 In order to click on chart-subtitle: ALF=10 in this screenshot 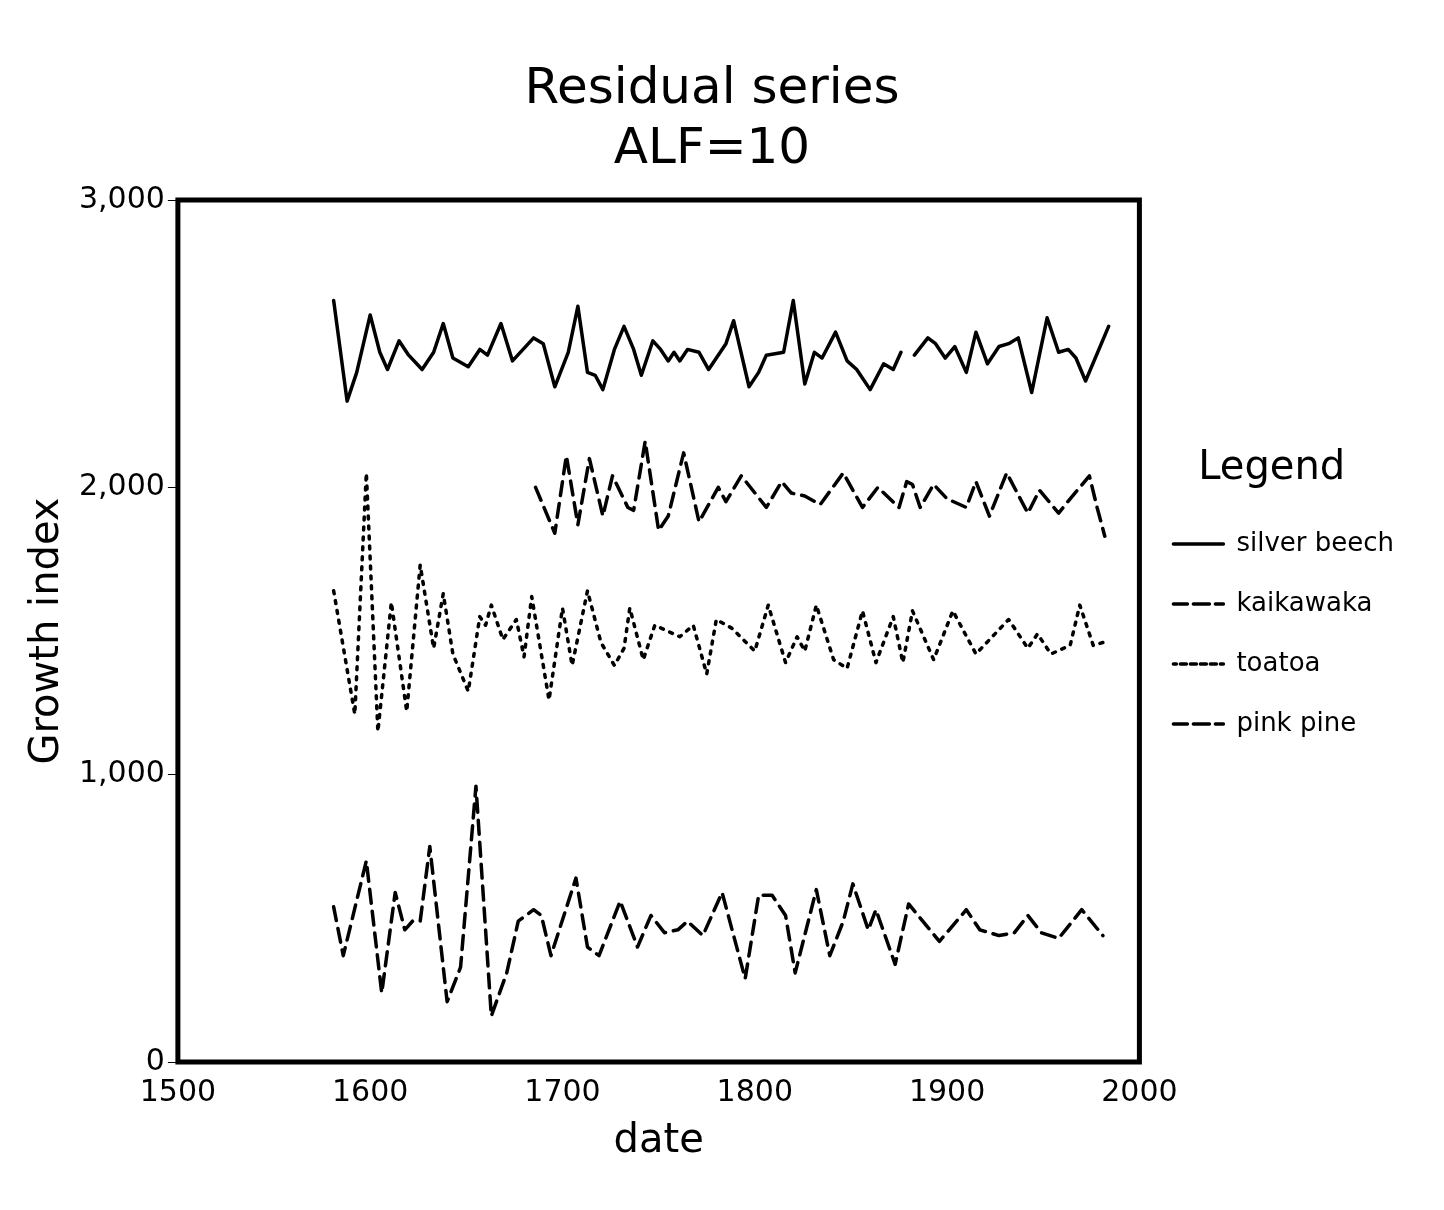, I will do `click(712, 145)`.